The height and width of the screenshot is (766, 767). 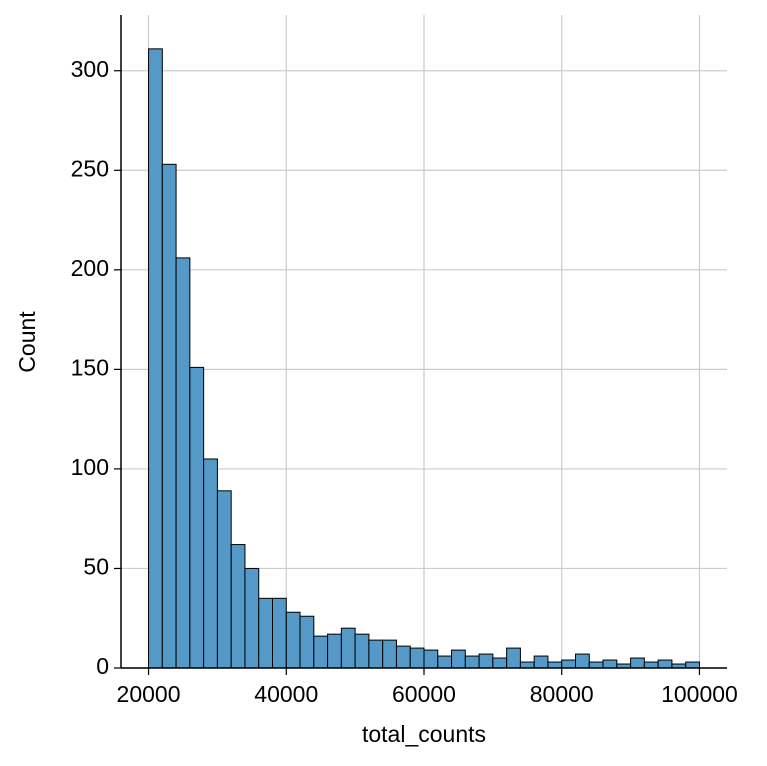 What do you see at coordinates (424, 734) in the screenshot?
I see `x-axis-label: total_counts` at bounding box center [424, 734].